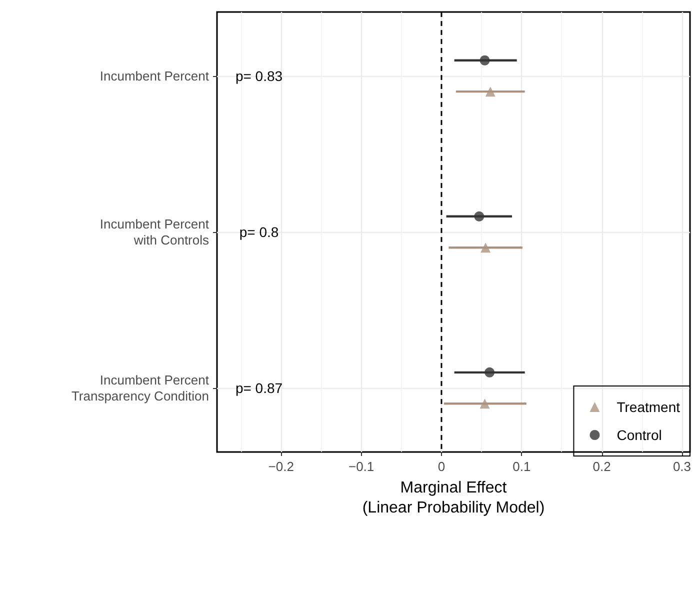  What do you see at coordinates (259, 76) in the screenshot?
I see `annotation: p= 0.83` at bounding box center [259, 76].